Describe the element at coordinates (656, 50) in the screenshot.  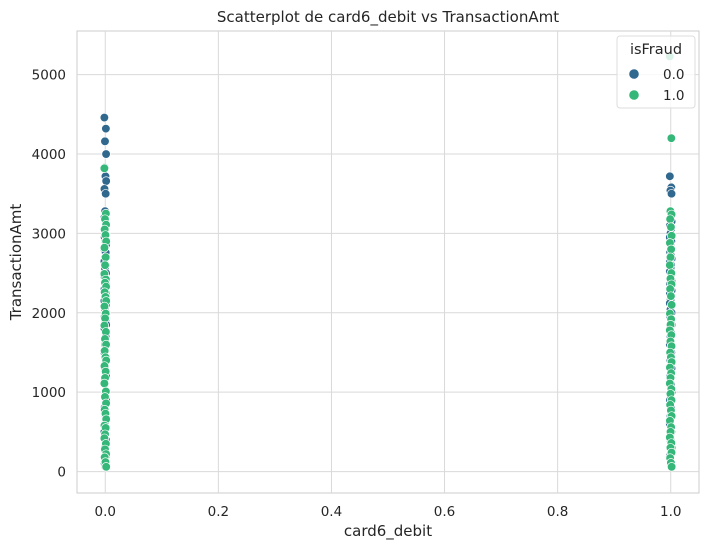
I see `legend-title: isFraud` at that location.